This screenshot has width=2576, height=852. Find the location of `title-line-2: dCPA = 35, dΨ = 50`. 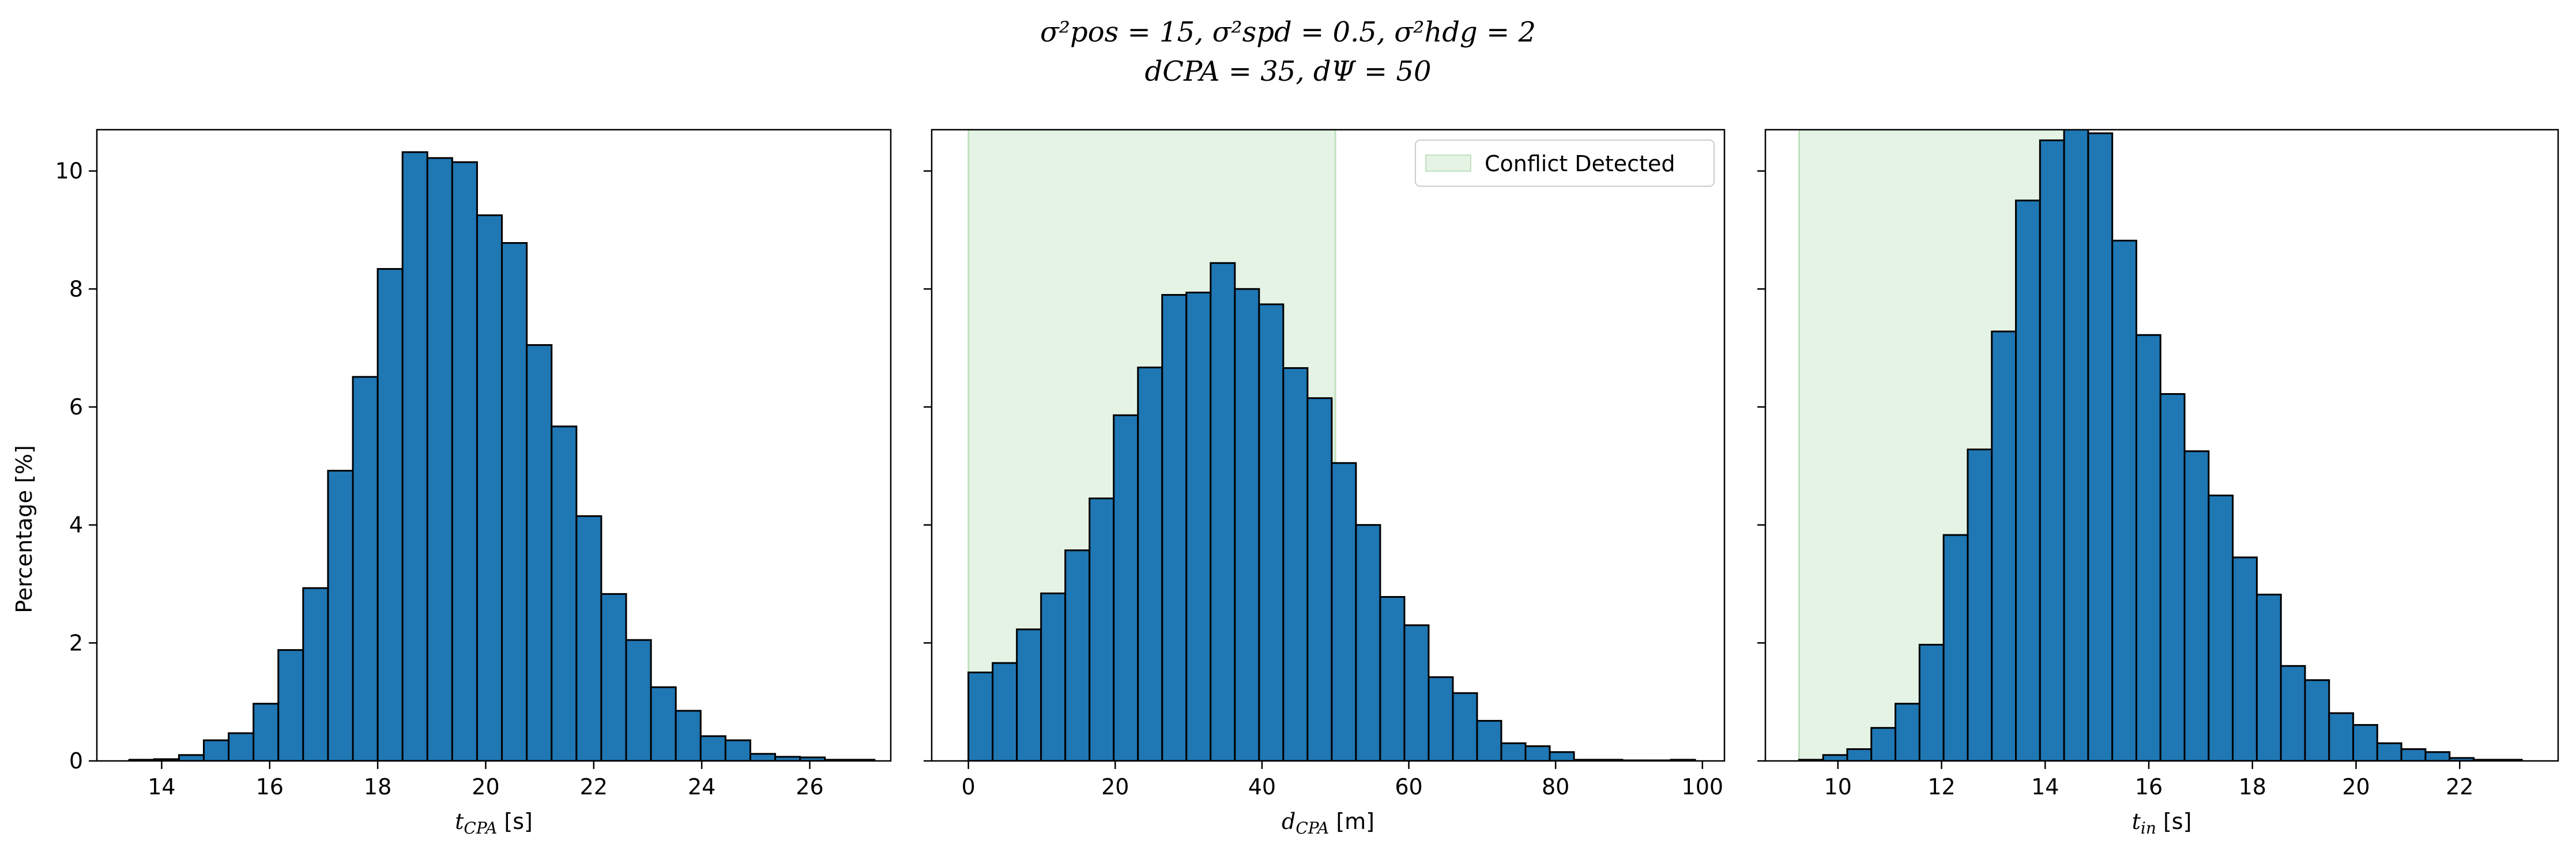

title-line-2: dCPA = 35, dΨ = 50 is located at coordinates (1288, 72).